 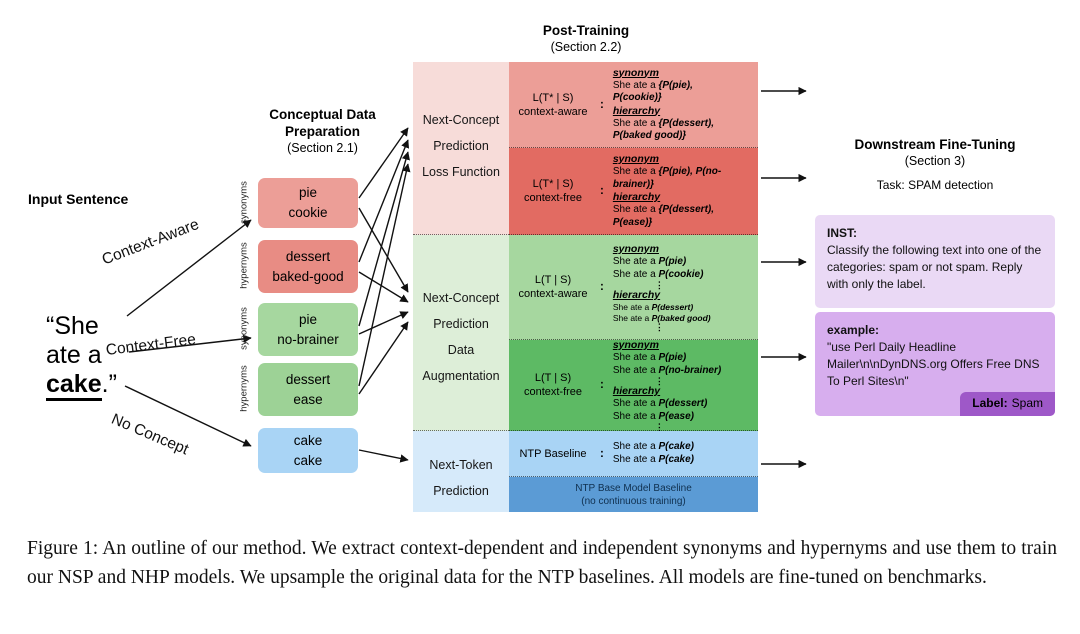 What do you see at coordinates (307, 319) in the screenshot?
I see `concept-word: pie` at bounding box center [307, 319].